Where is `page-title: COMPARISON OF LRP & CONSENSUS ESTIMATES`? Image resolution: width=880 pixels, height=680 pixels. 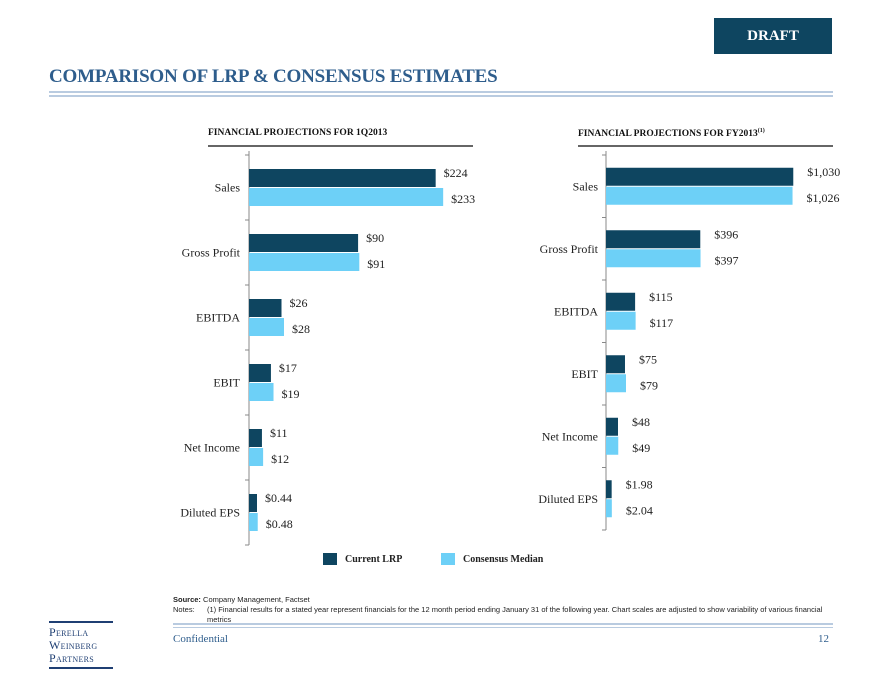 page-title: COMPARISON OF LRP & CONSENSUS ESTIMATES is located at coordinates (273, 76).